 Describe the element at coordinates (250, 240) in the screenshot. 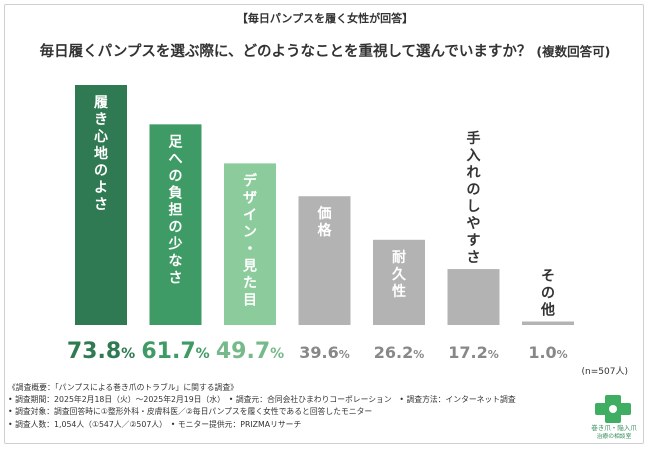

I see `category-label: デザイン・見た目` at that location.